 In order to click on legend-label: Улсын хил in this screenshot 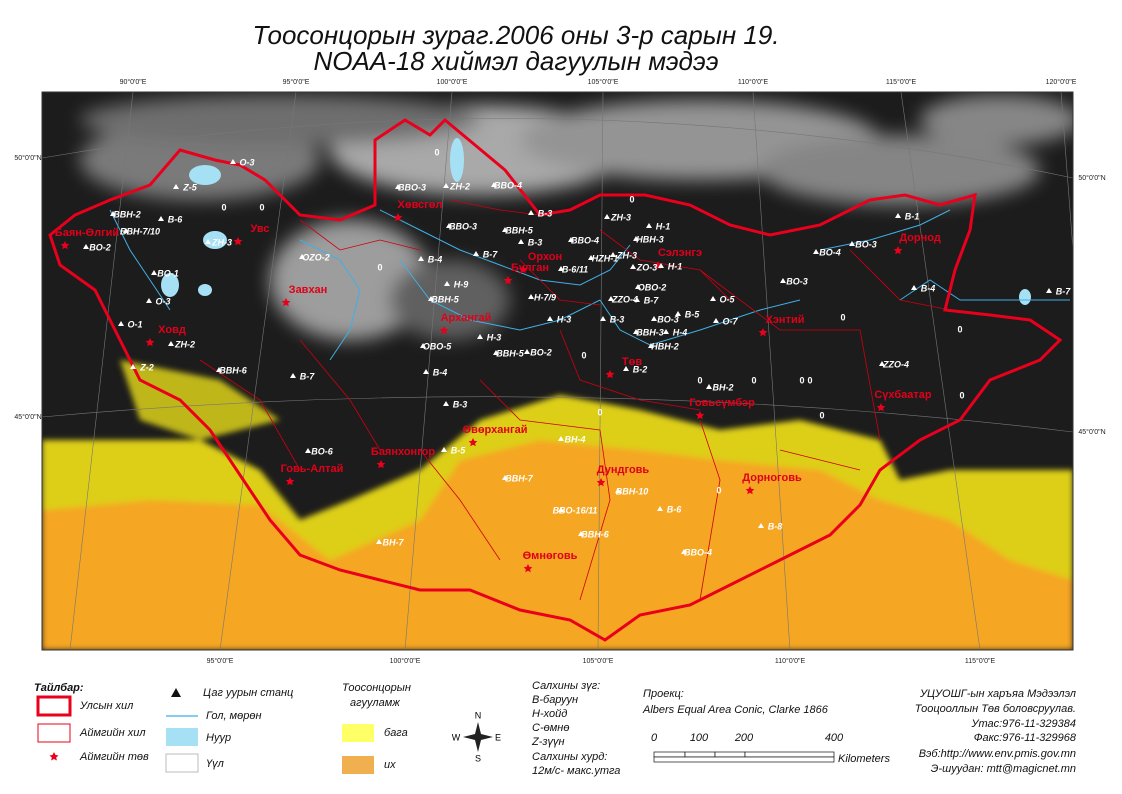, I will do `click(106, 706)`.